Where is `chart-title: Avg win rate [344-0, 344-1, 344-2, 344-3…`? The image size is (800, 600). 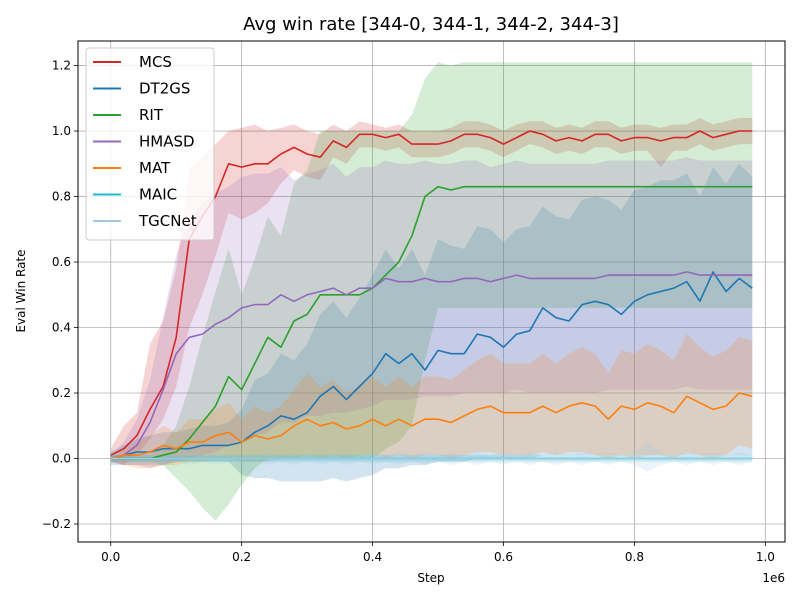
chart-title: Avg win rate [344-0, 344-1, 344-2, 344-3… is located at coordinates (431, 24).